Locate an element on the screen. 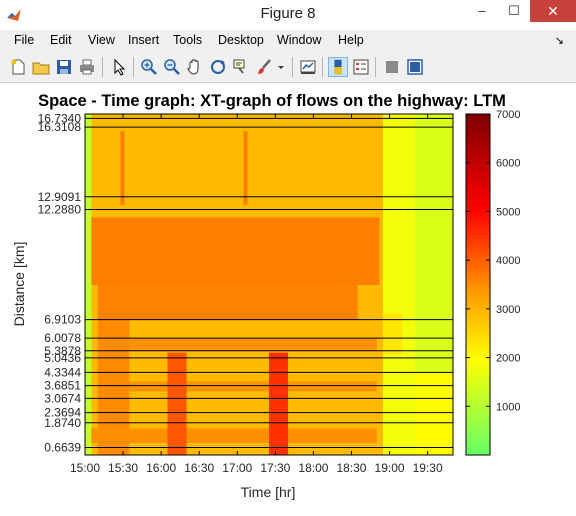 Image resolution: width=576 pixels, height=516 pixels. data-cursor-icon is located at coordinates (241, 67).